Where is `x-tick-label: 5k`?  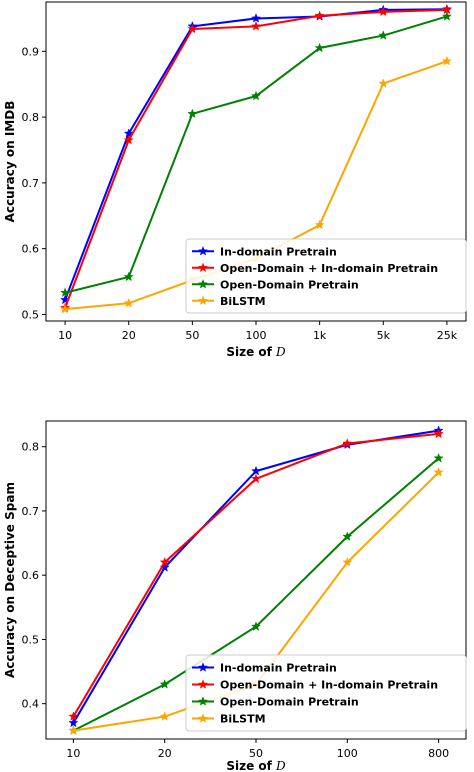 x-tick-label: 5k is located at coordinates (384, 335).